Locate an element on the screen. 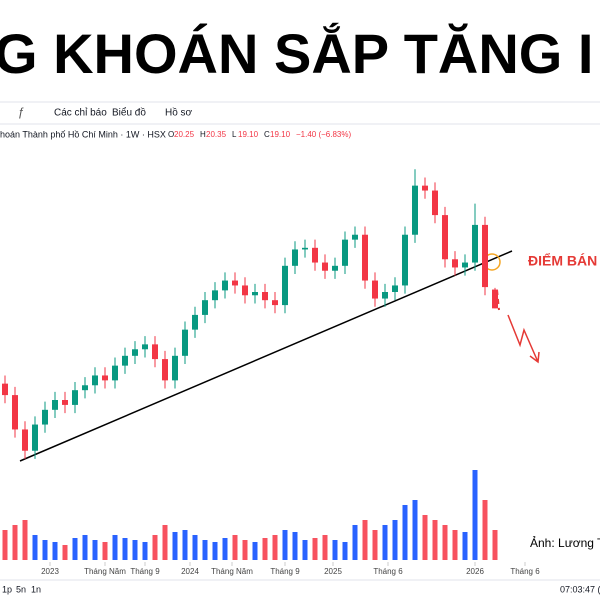  legend-value: 20.35 is located at coordinates (216, 134).